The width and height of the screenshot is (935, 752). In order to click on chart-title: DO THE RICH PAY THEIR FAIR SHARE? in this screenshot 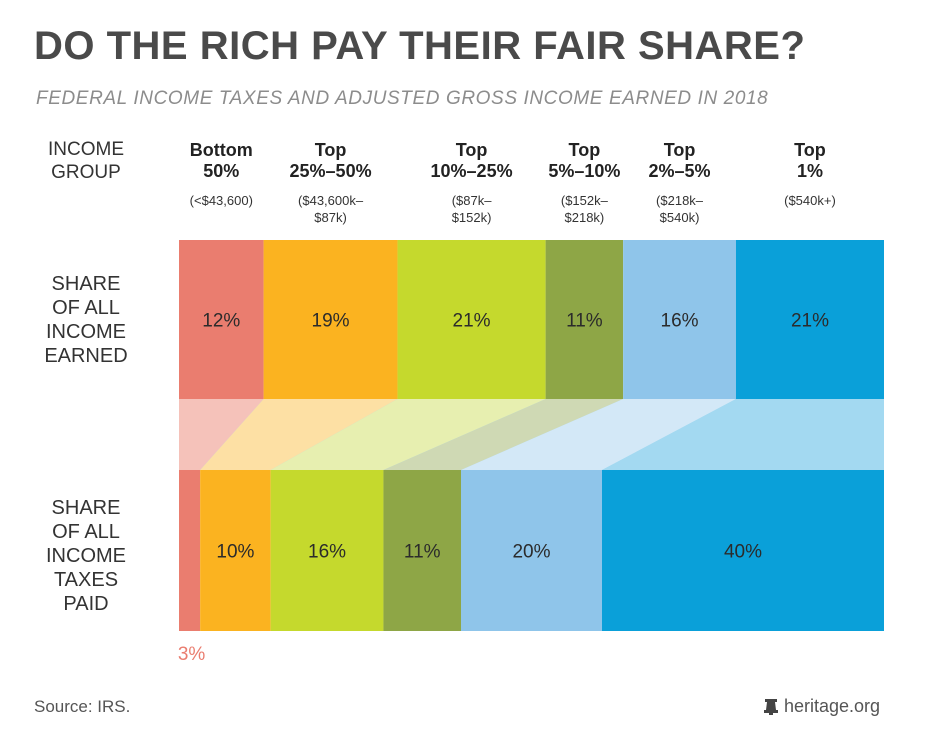, I will do `click(420, 46)`.